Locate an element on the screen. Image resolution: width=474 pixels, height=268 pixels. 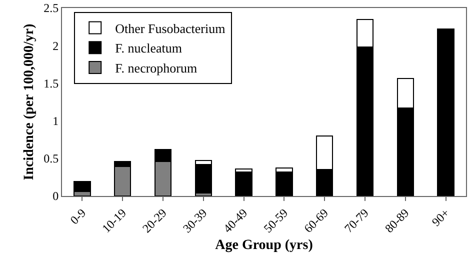
x-axis-title: Age Group (yrs) is located at coordinates (264, 245).